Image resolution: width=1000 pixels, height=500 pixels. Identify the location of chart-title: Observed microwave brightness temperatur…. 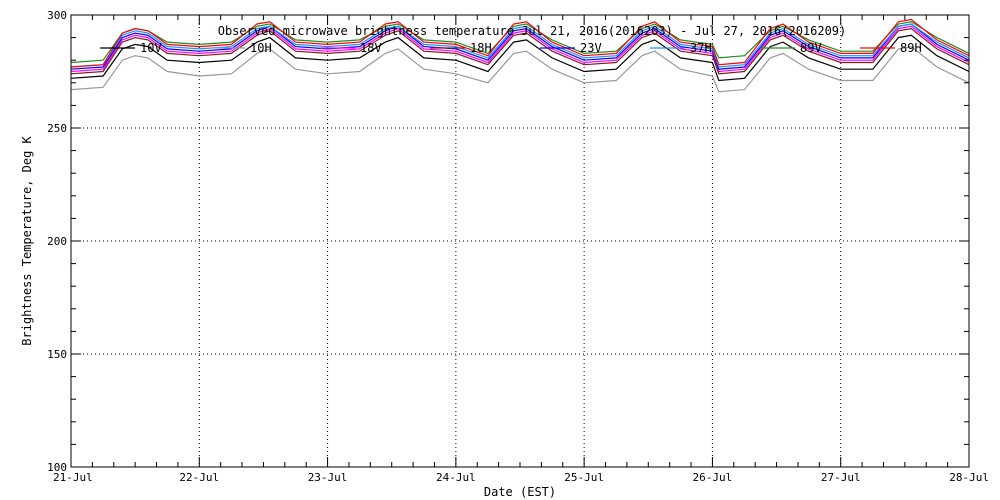
(532, 31).